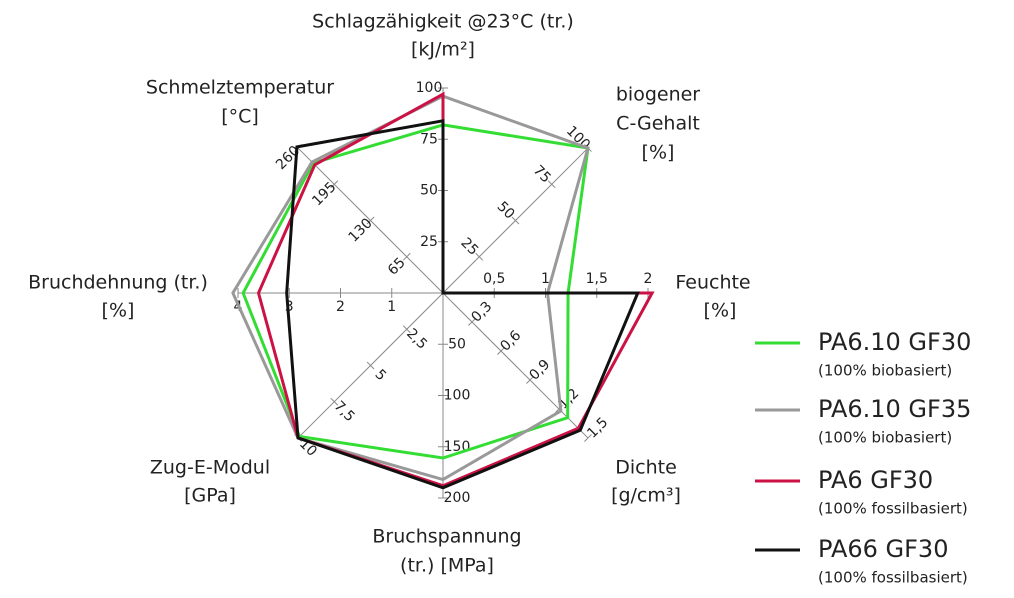 The width and height of the screenshot is (1014, 598). Describe the element at coordinates (646, 496) in the screenshot. I see `axis-label: [g/cm³]` at that location.